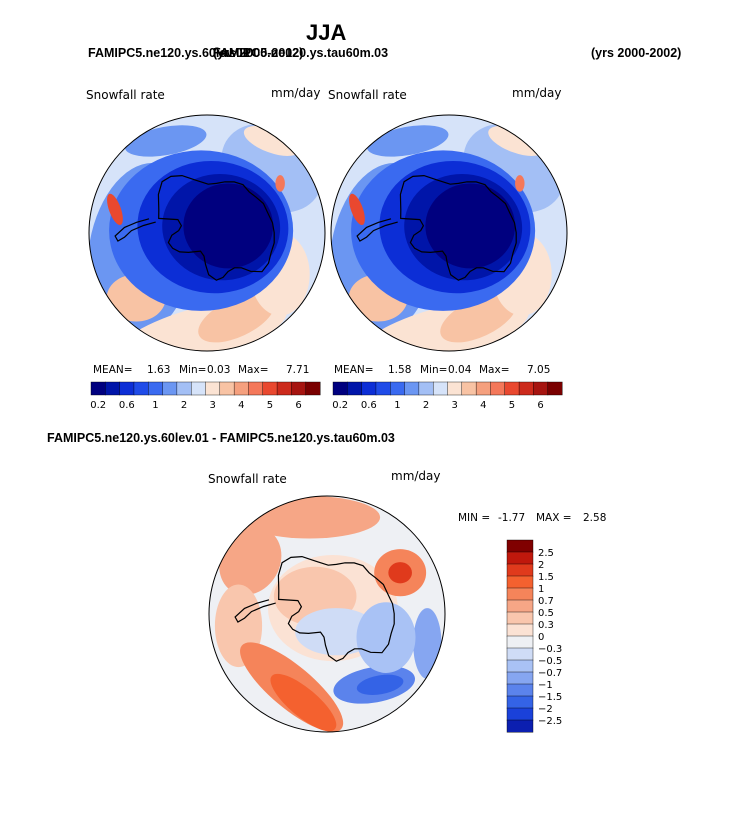 The image size is (733, 828). I want to click on panel1-map, so click(207, 233).